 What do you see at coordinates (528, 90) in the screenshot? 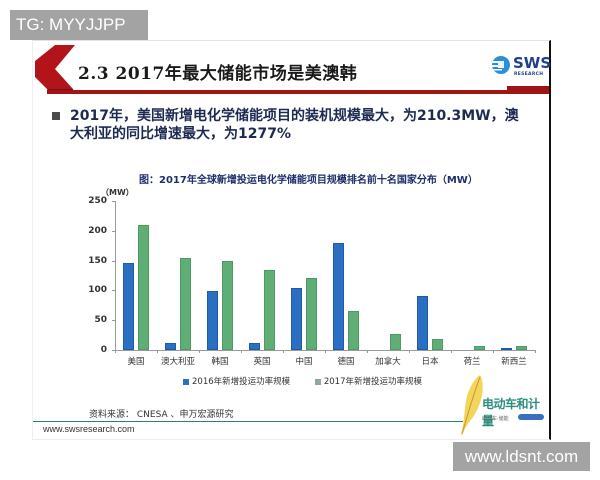
I see `header-divider-accent` at bounding box center [528, 90].